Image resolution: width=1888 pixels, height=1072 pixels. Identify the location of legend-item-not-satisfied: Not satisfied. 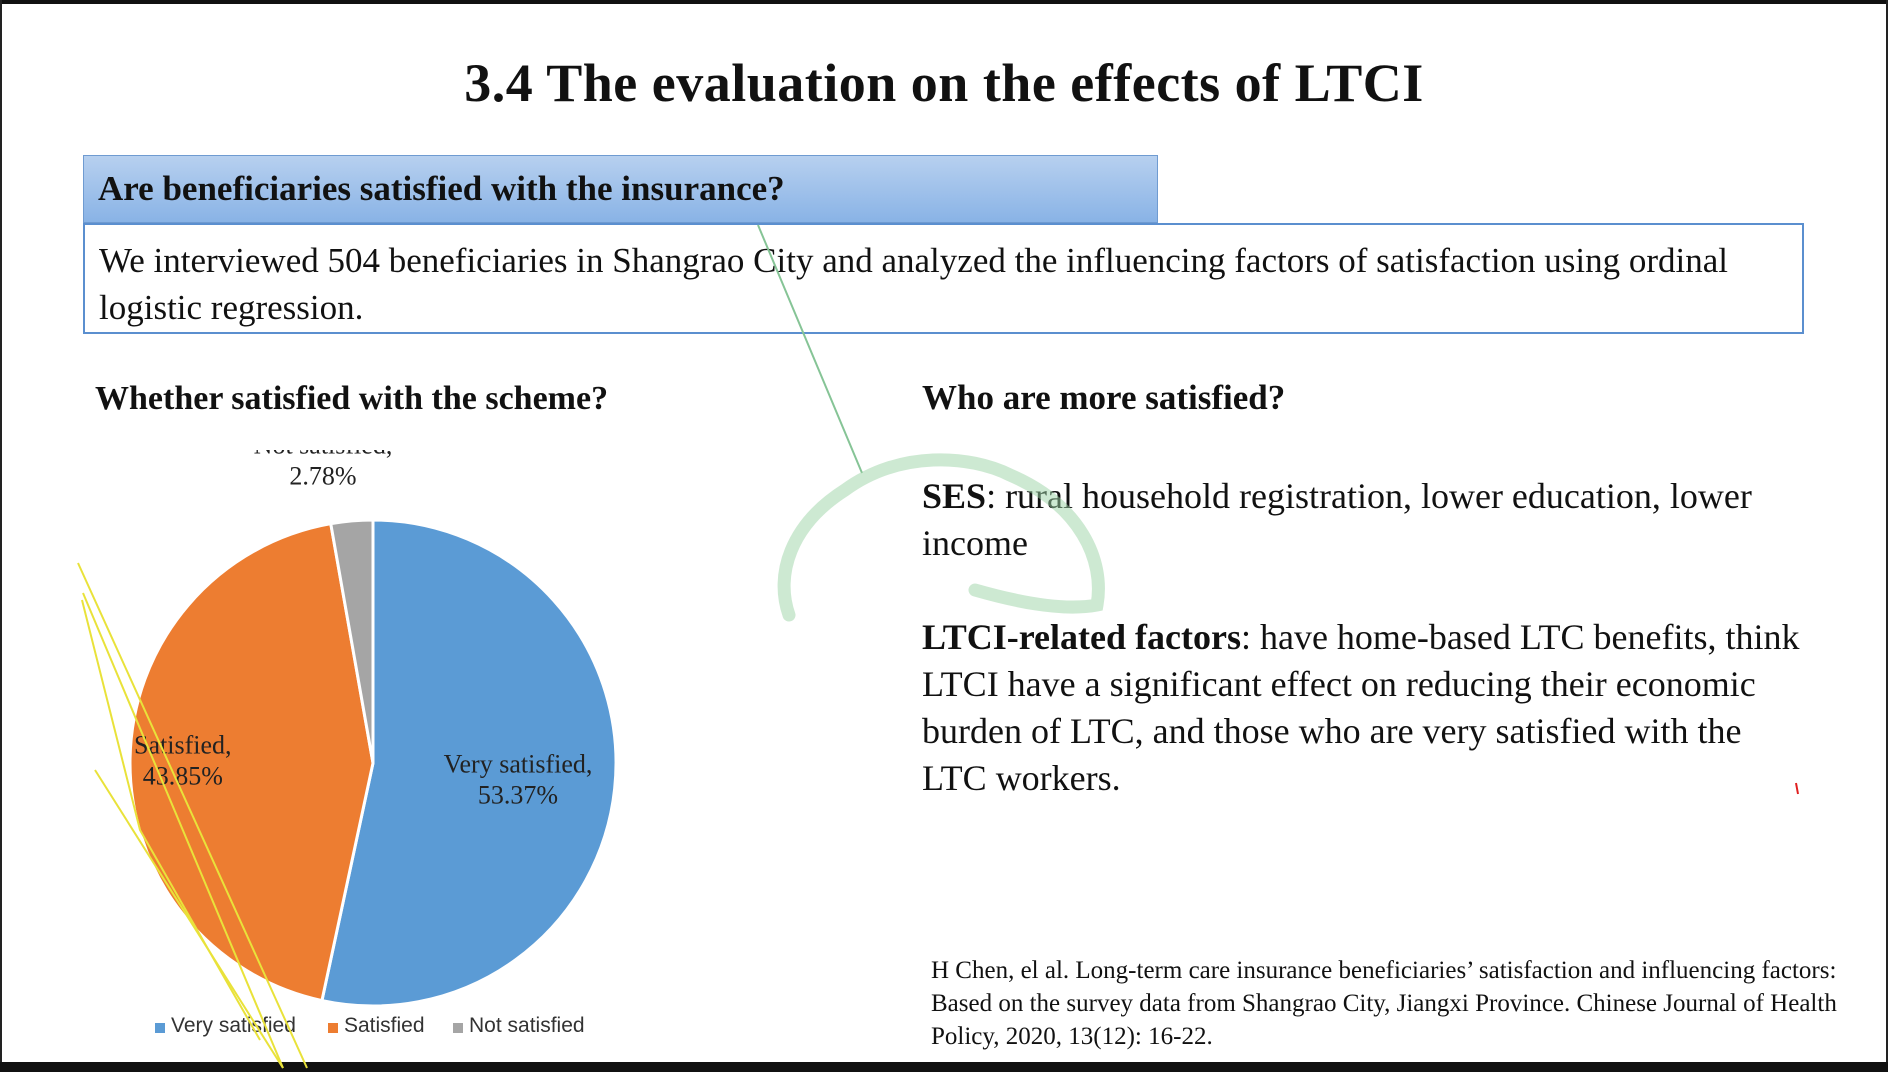
(519, 1025).